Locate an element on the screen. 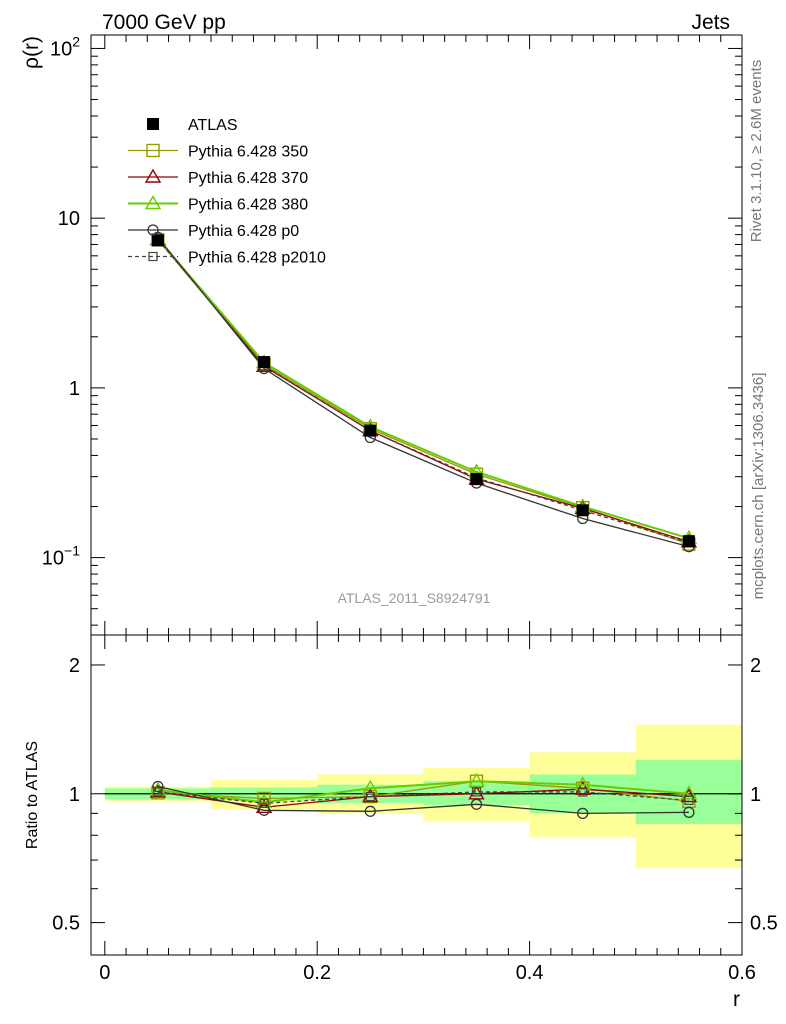  y-axis-label-ratio: Ratio to ATLAS is located at coordinates (32, 795).